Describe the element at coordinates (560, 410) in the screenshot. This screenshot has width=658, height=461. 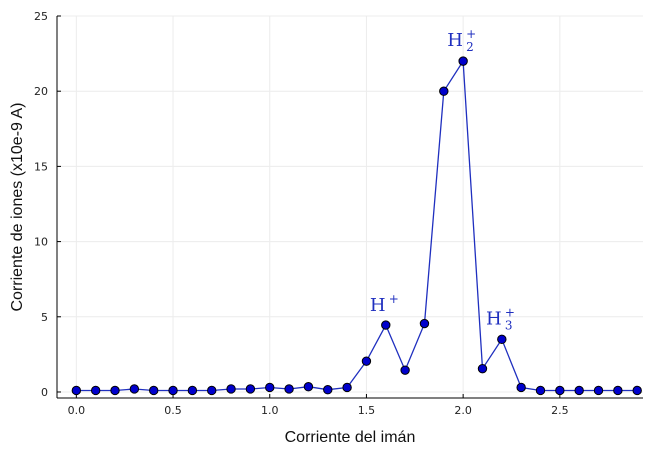
I see `x-tick-label: 2.5` at that location.